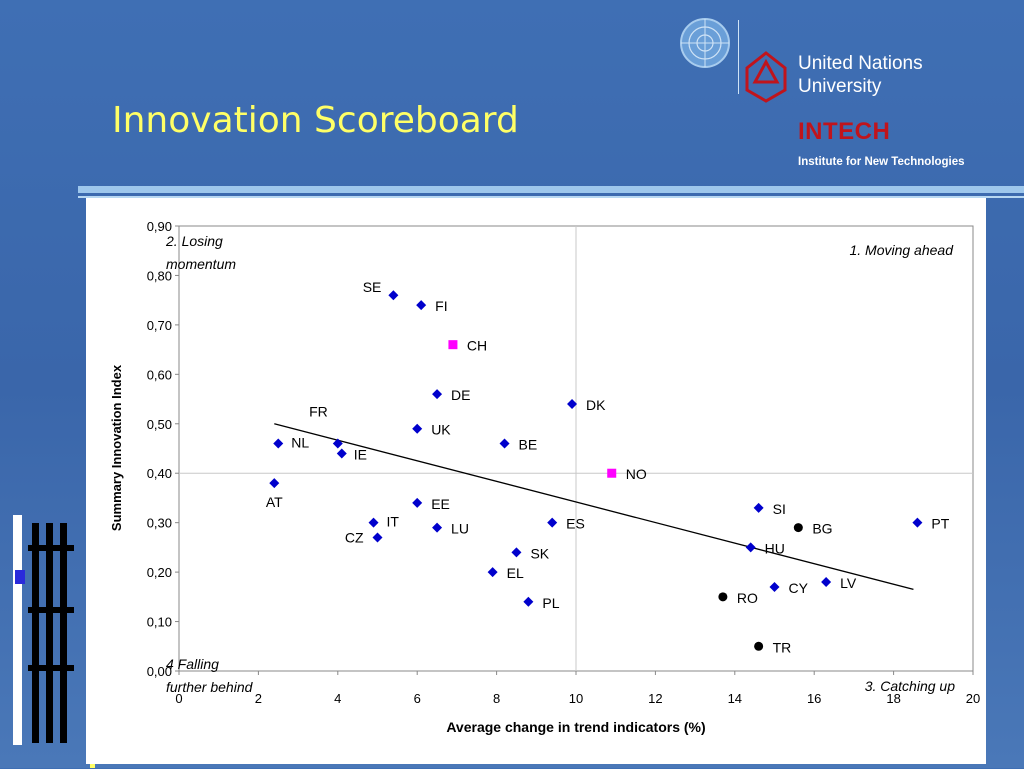 The width and height of the screenshot is (1024, 769). I want to click on annotation-q4-line1: 4 Falling, so click(192, 664).